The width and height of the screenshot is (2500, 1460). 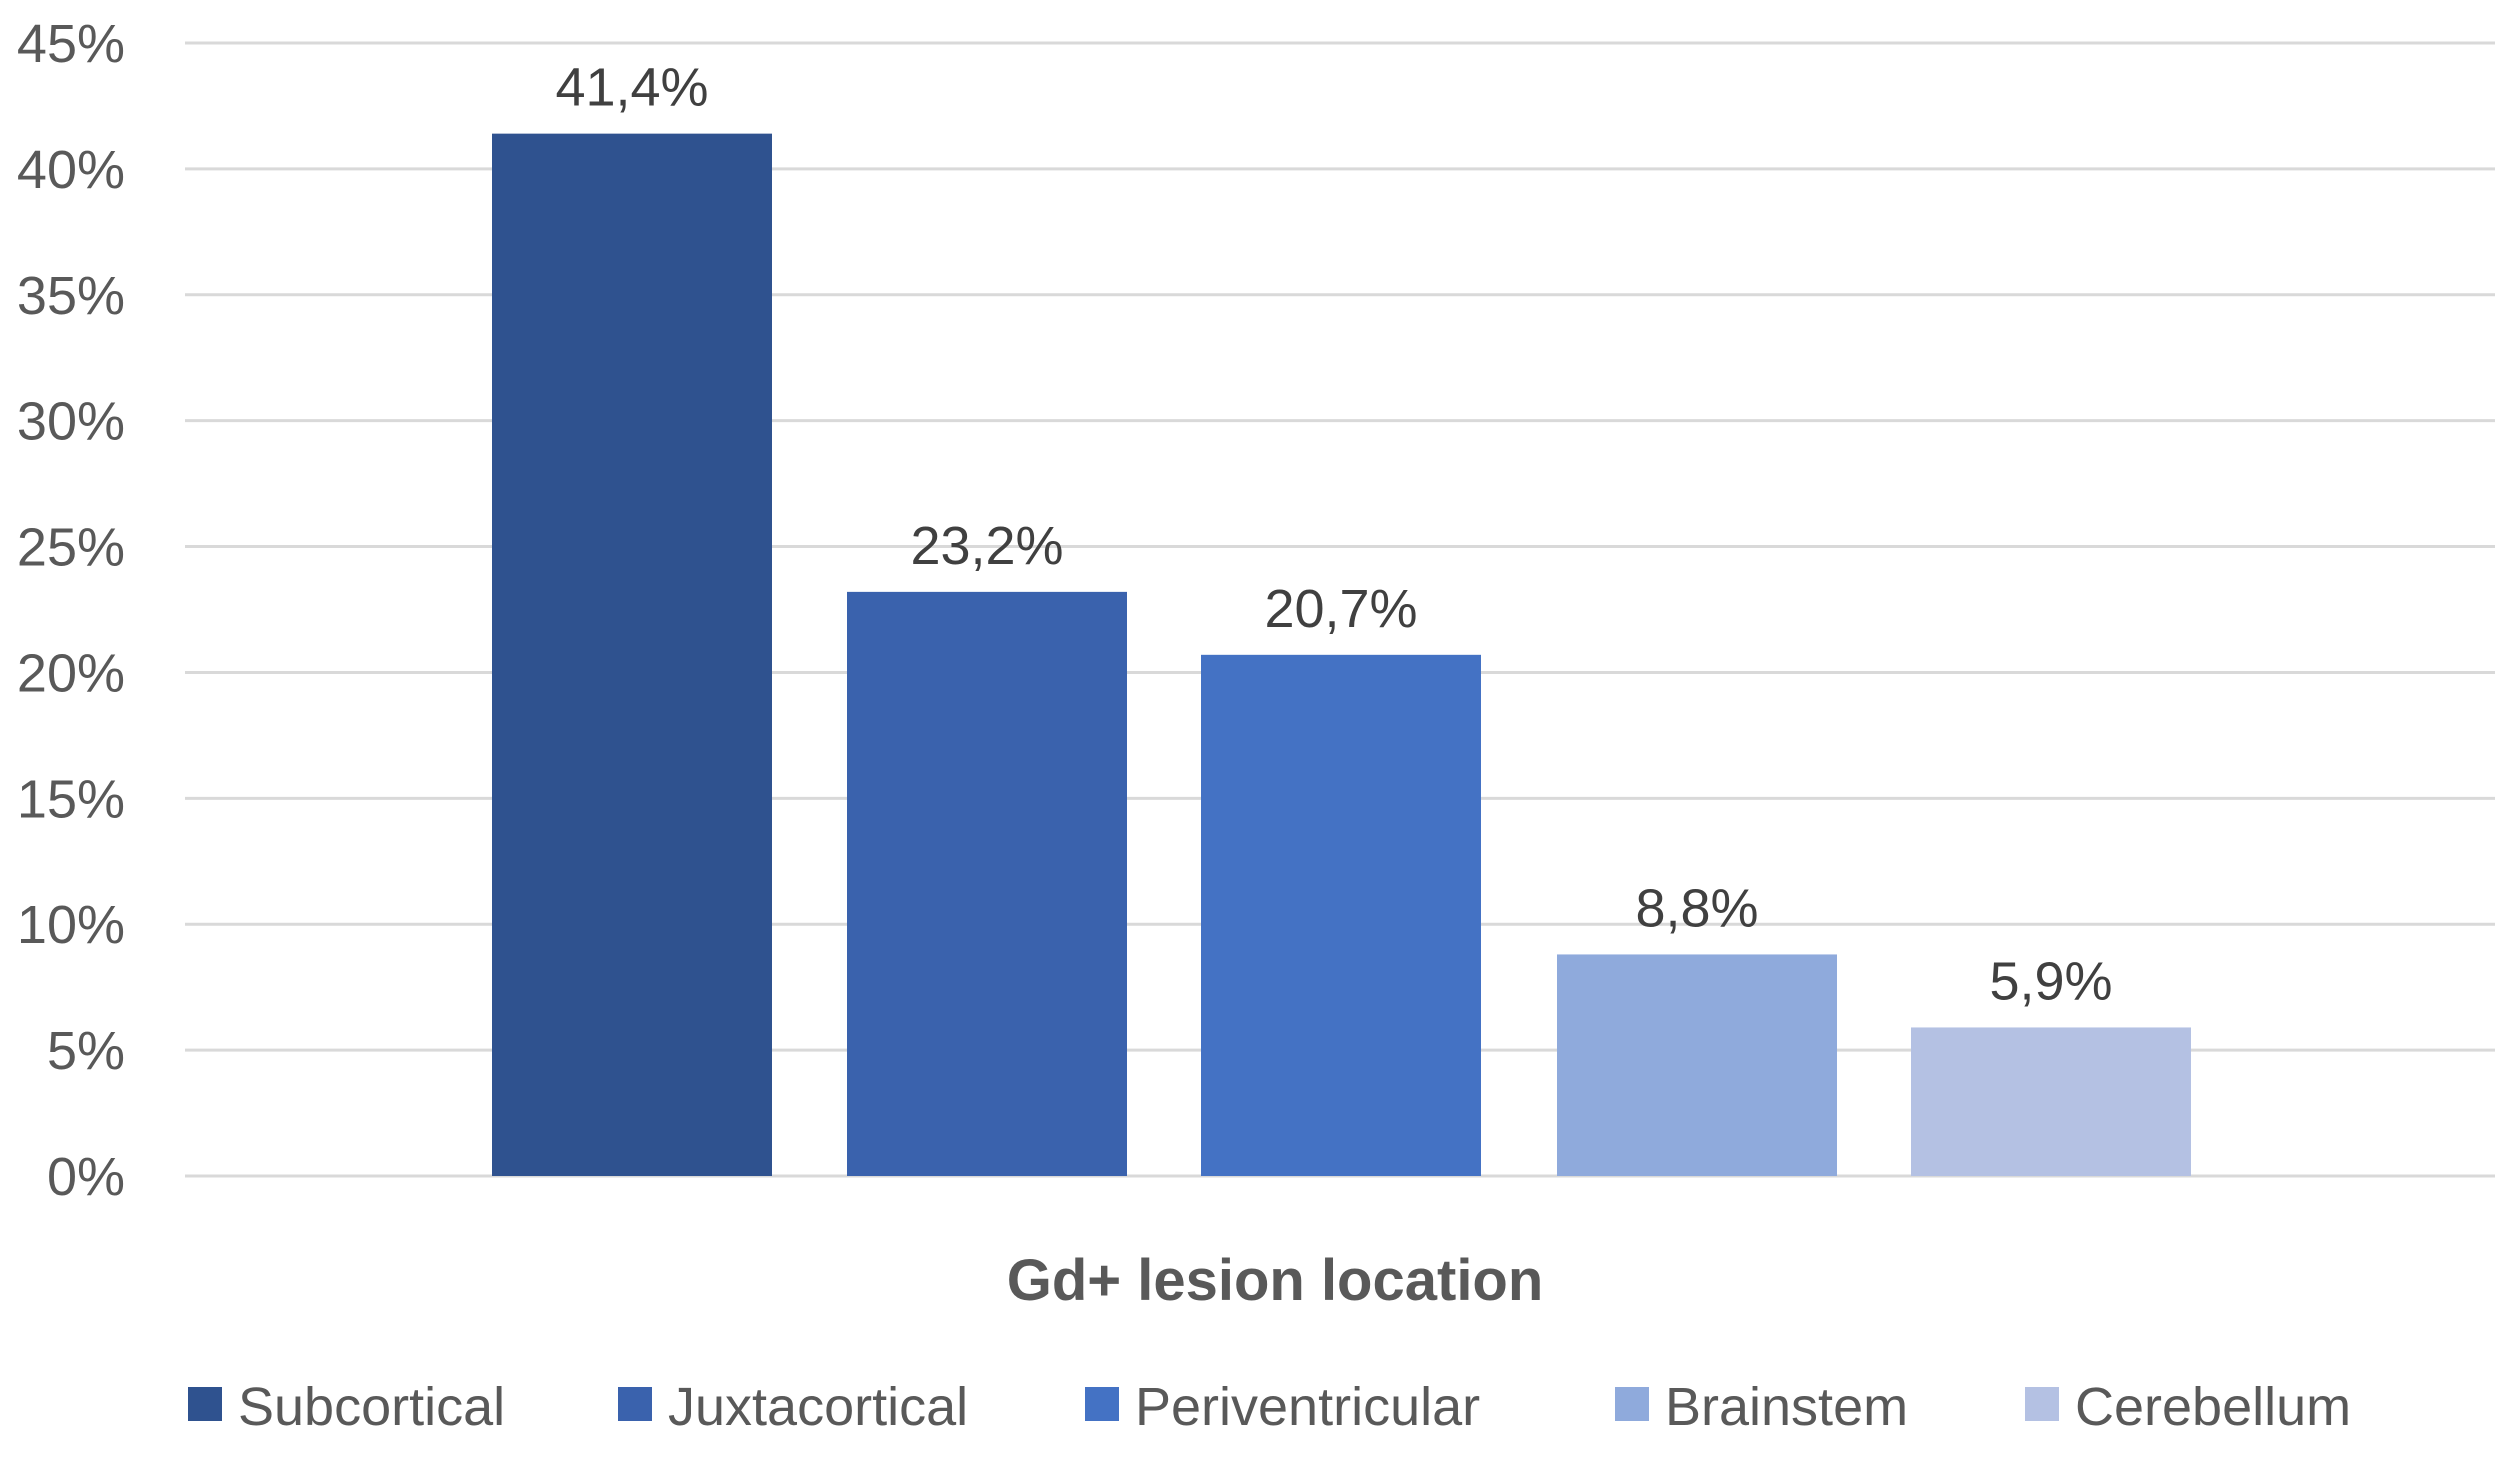 What do you see at coordinates (371, 1407) in the screenshot?
I see `legend-label: Subcortical` at bounding box center [371, 1407].